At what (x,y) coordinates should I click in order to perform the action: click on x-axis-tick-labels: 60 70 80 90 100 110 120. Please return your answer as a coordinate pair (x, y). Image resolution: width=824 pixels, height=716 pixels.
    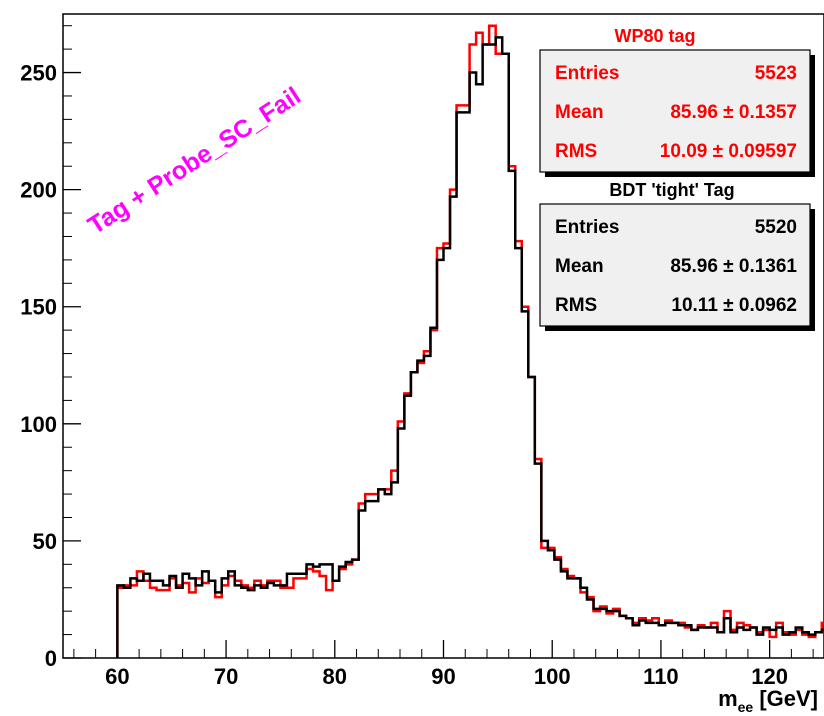
    Looking at the image, I should click on (446, 676).